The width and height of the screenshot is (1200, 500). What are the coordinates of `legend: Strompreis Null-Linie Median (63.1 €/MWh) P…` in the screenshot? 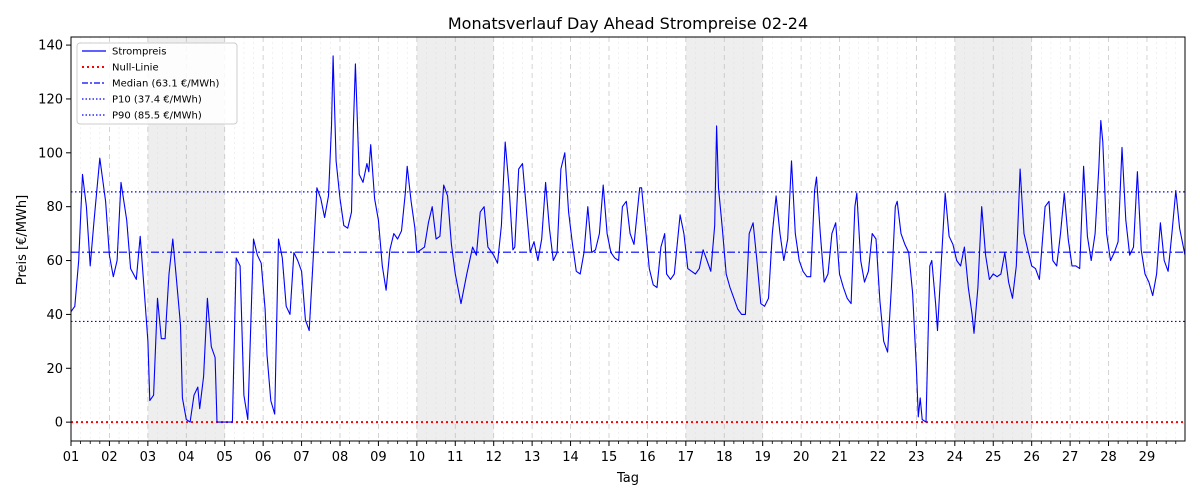 It's located at (157, 83).